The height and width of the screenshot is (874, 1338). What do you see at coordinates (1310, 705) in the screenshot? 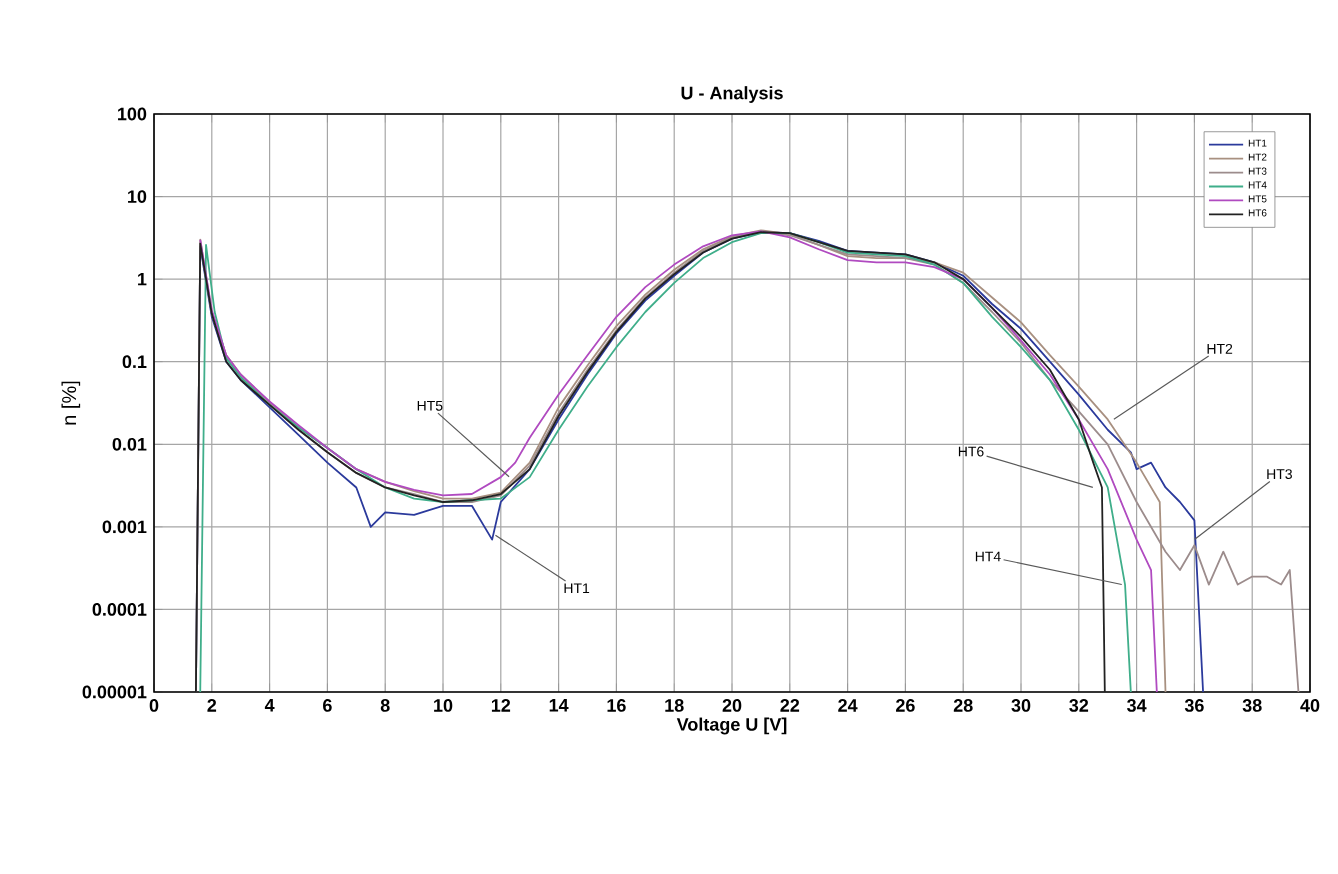
I see `x-tick-label: 40` at bounding box center [1310, 705].